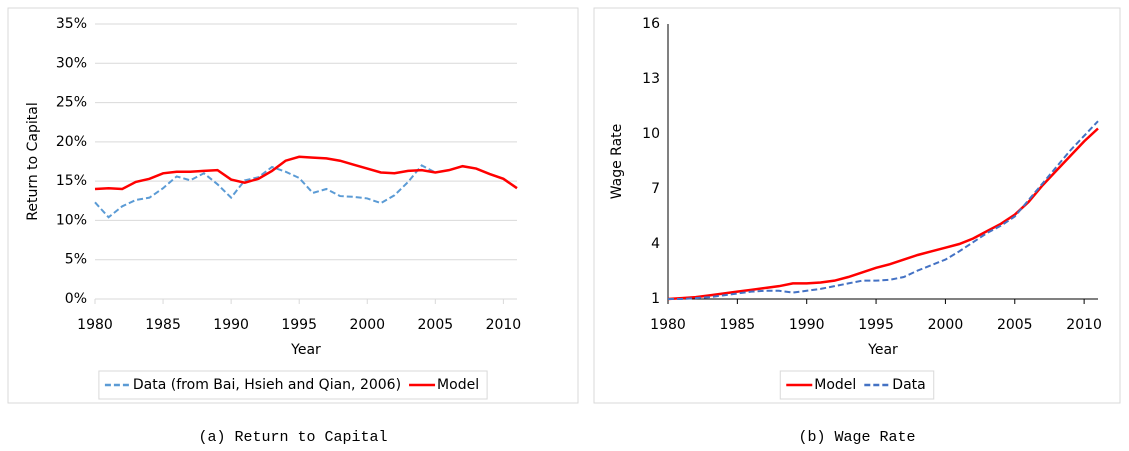 This screenshot has height=451, width=1129. Describe the element at coordinates (71, 63) in the screenshot. I see `y-tick-label: 30%` at that location.